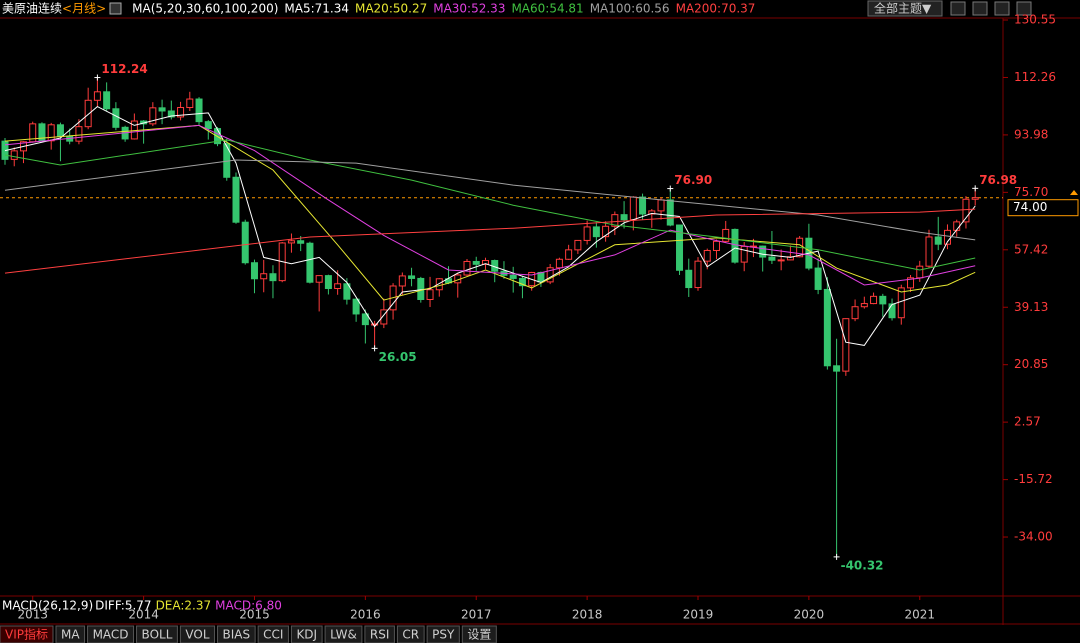 The image size is (1080, 643). I want to click on tab-label: KDJ, so click(306, 635).